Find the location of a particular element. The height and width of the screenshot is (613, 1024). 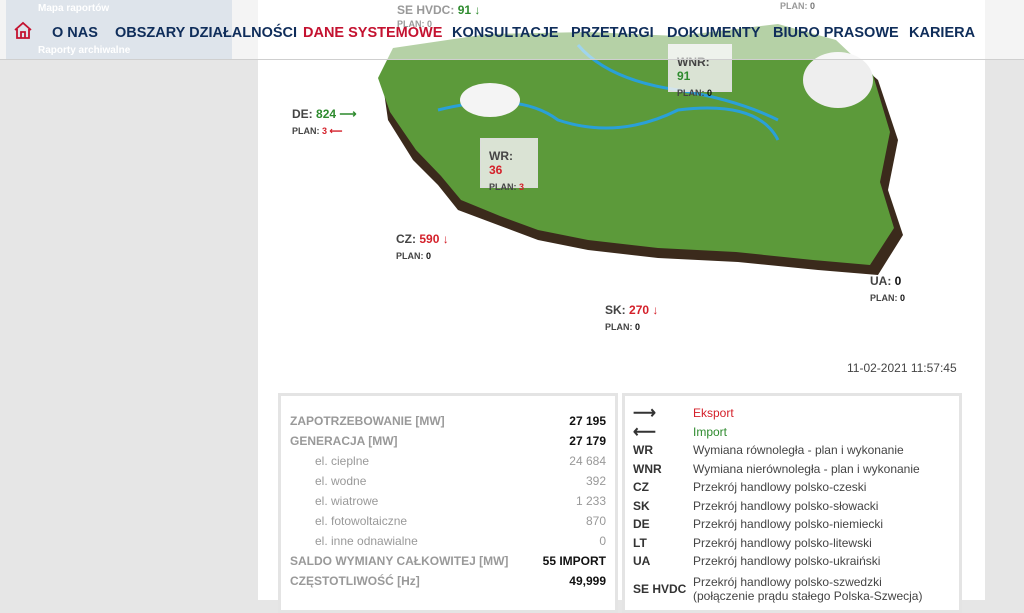

legend-item: CZ Przekrój handlowy polsko-czeski is located at coordinates (750, 487).